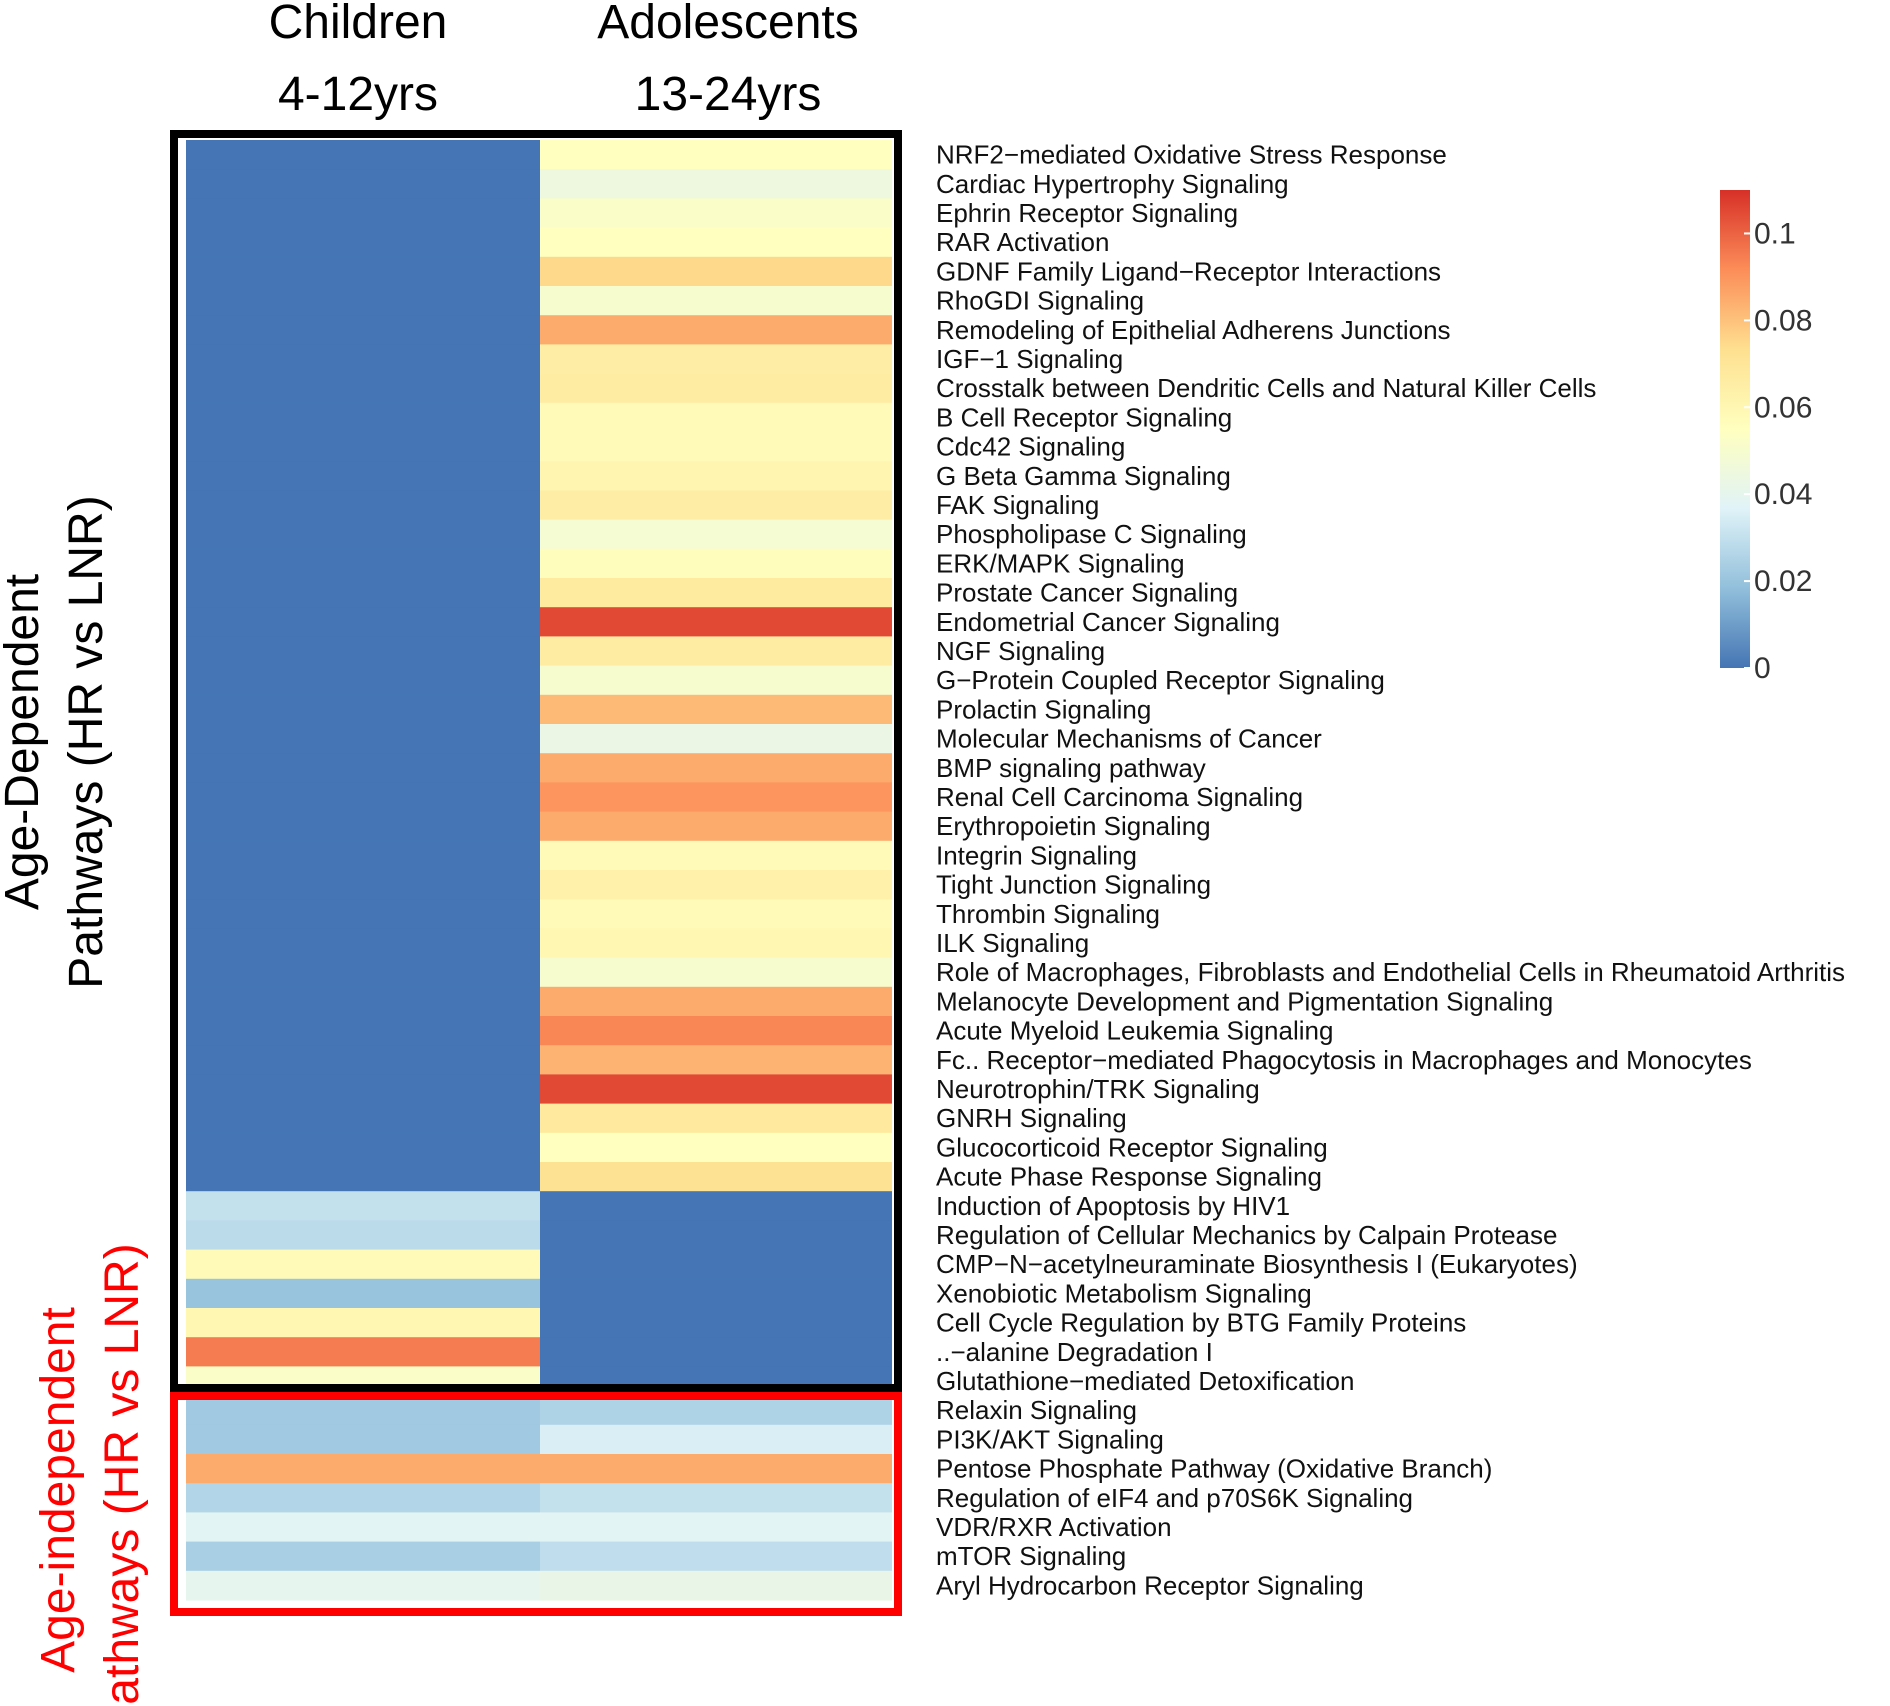 The height and width of the screenshot is (1706, 1890). I want to click on row-label: mTOR Signaling, so click(1031, 1556).